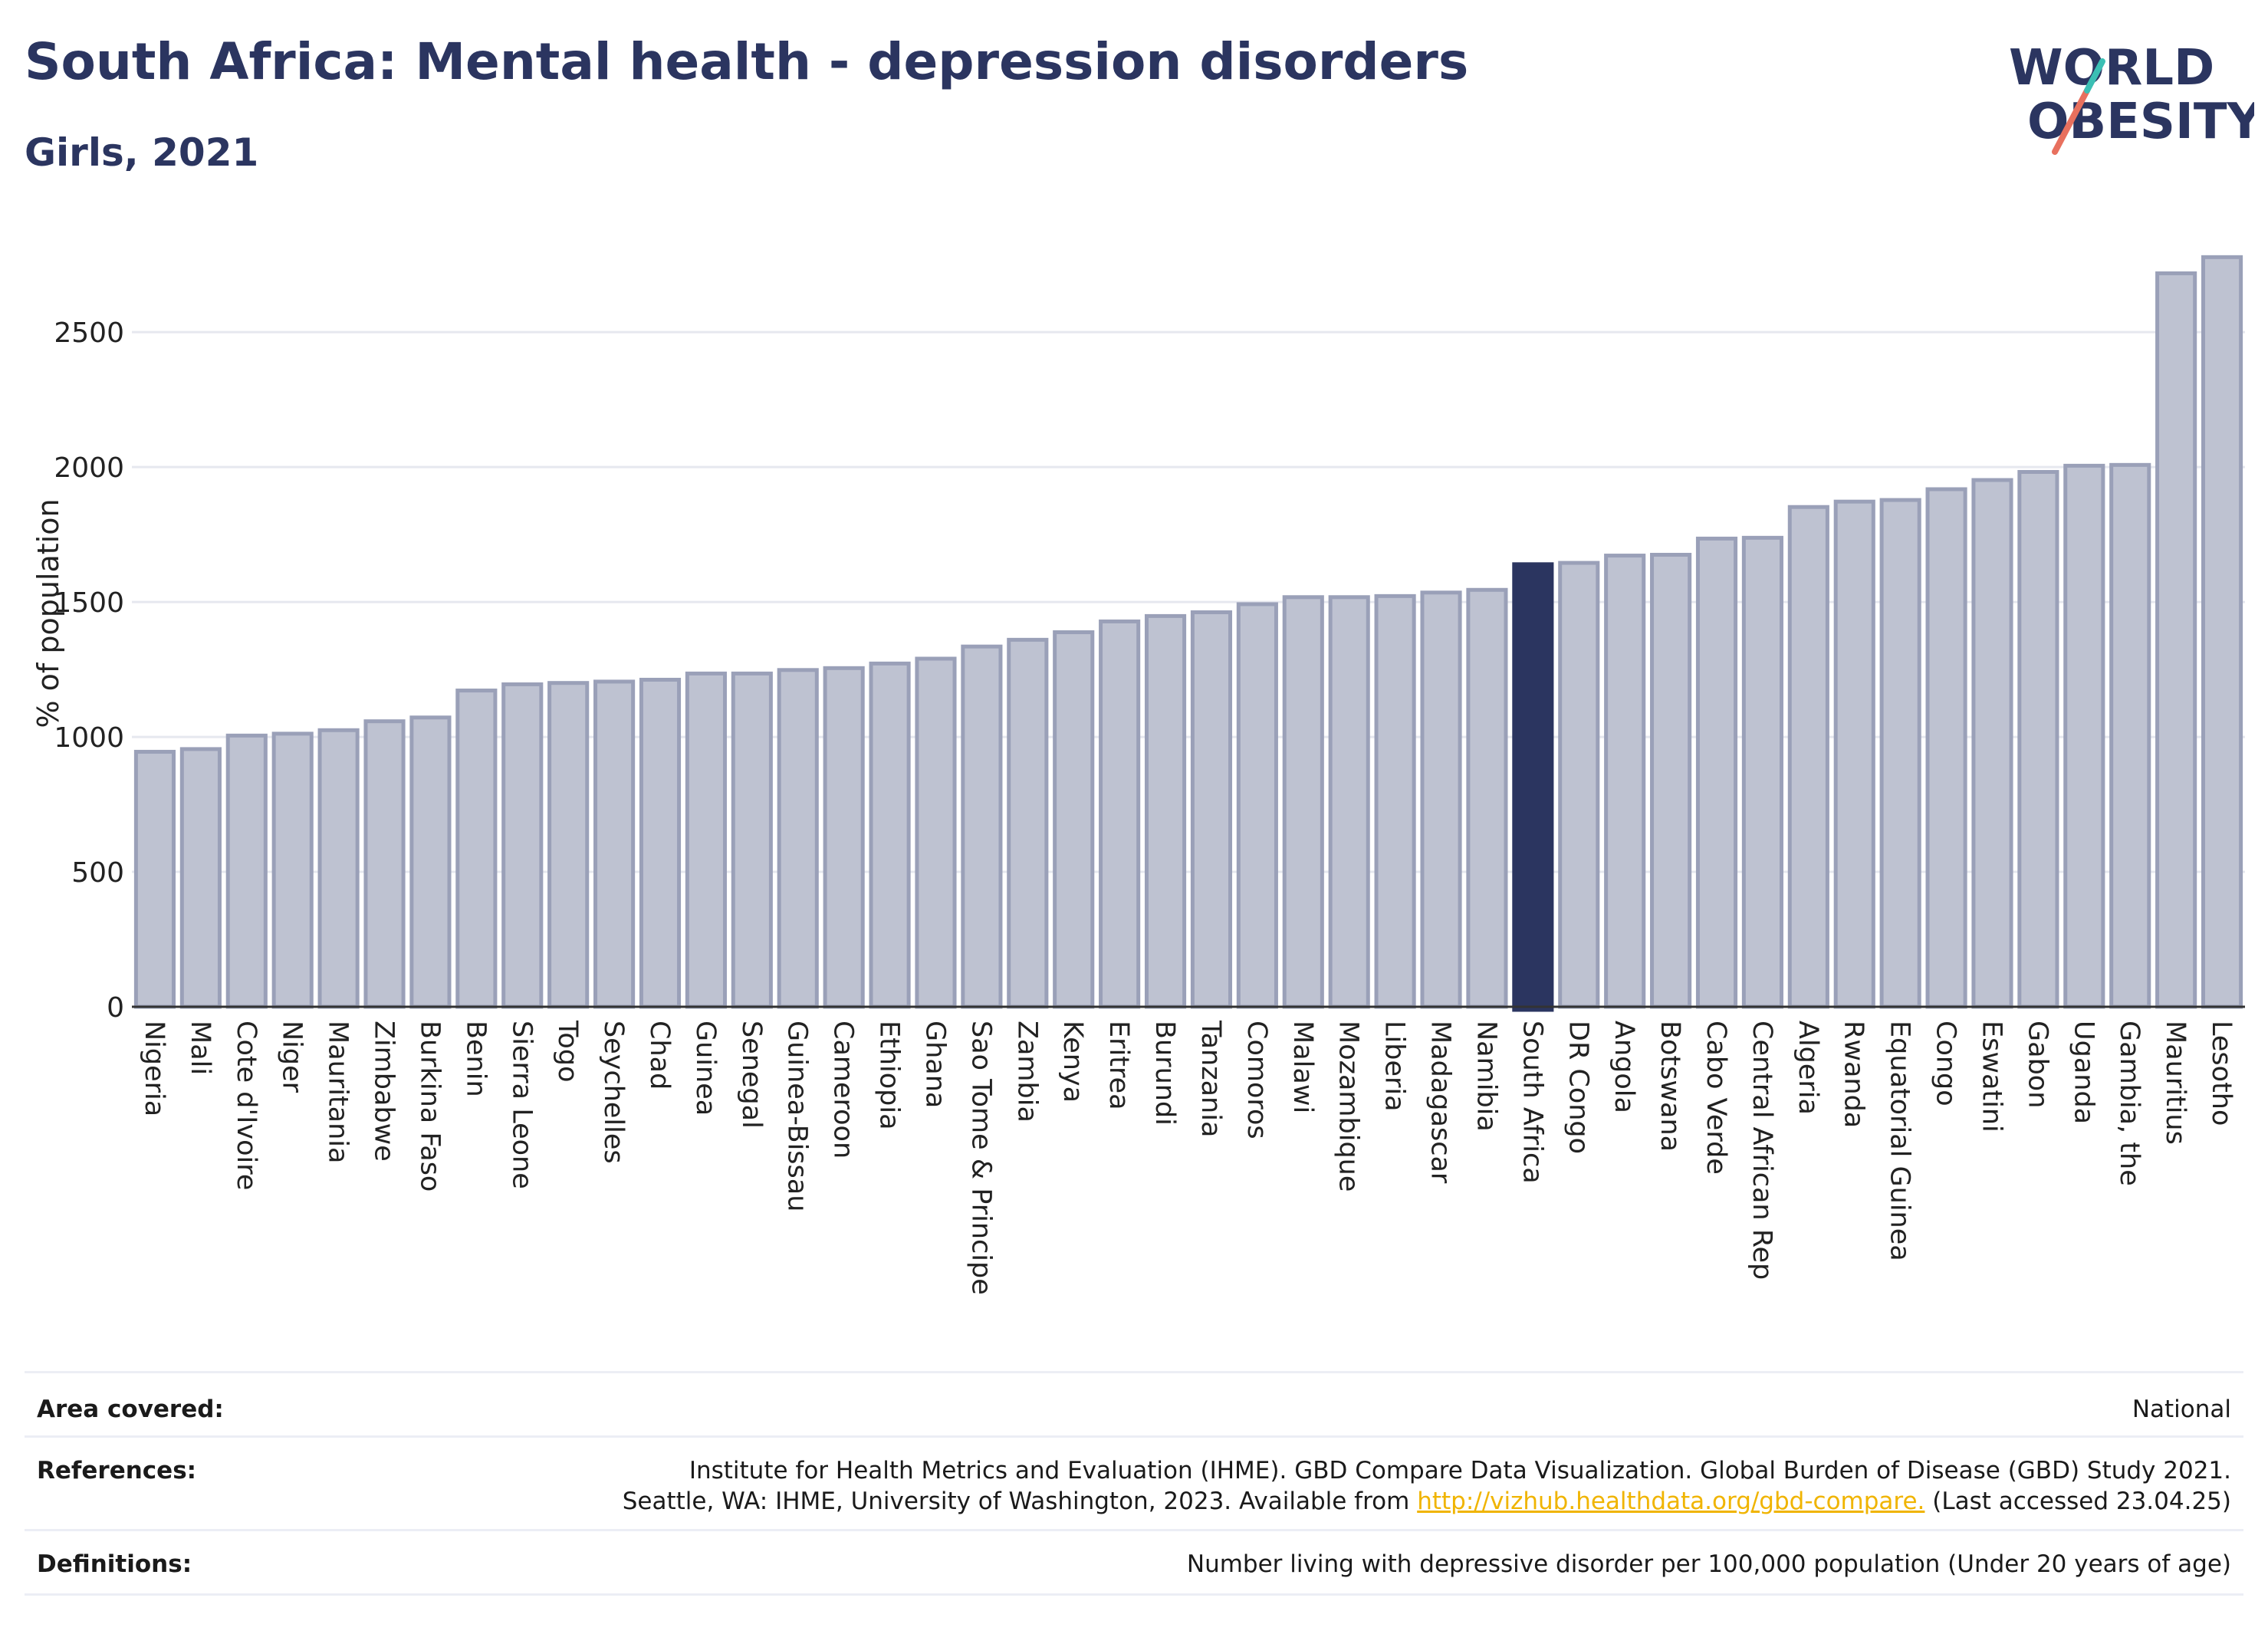  I want to click on x-tick-label: Kenya, so click(1072, 1062).